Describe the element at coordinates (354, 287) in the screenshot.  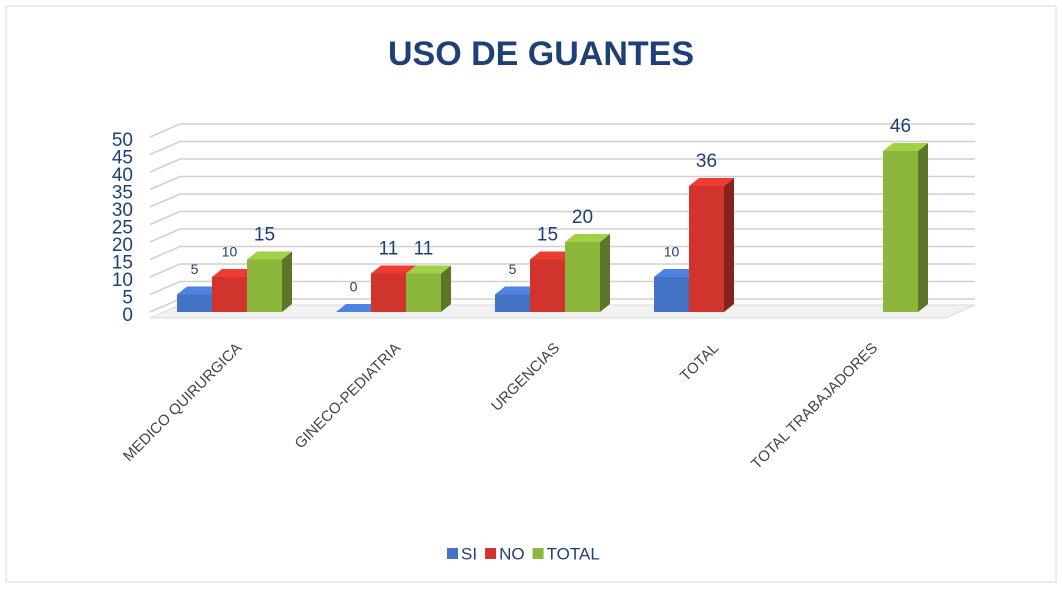
I see `data-label: 0` at that location.